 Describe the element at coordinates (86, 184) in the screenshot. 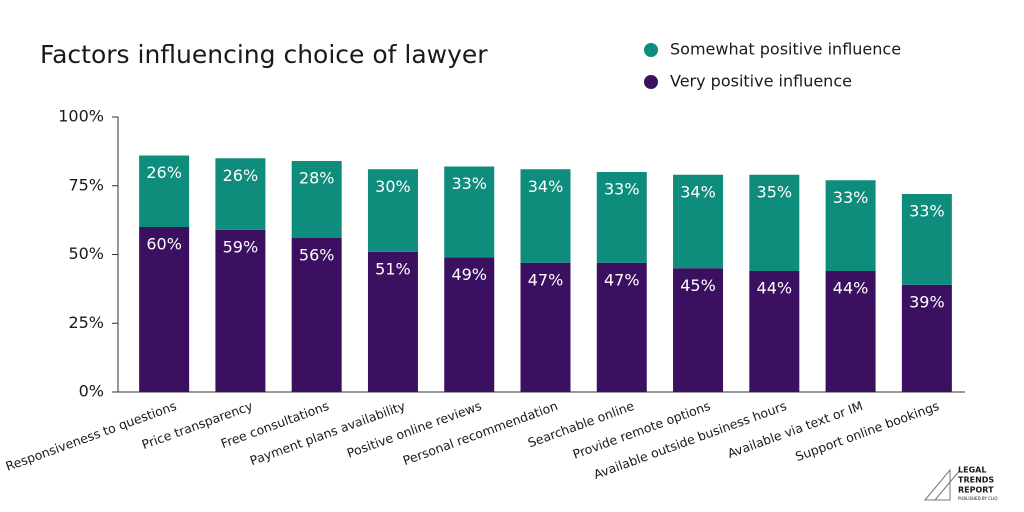

I see `y-tick-label: 75%` at that location.